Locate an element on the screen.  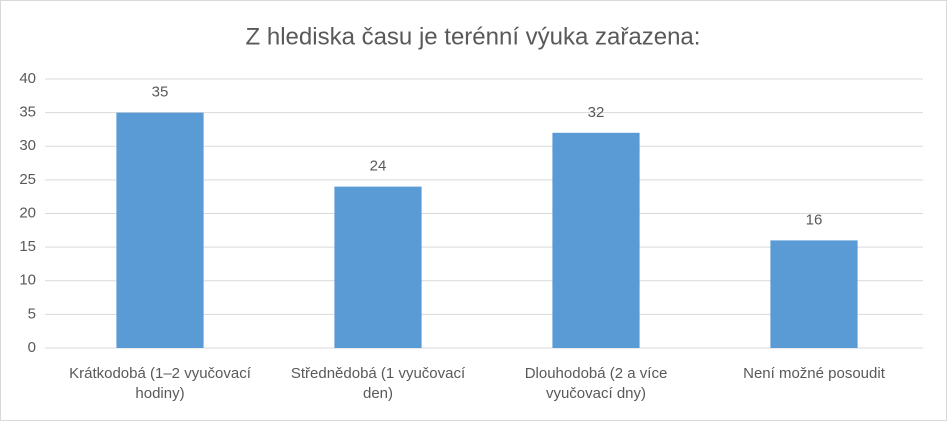
y-tick-label: 30 is located at coordinates (27, 145).